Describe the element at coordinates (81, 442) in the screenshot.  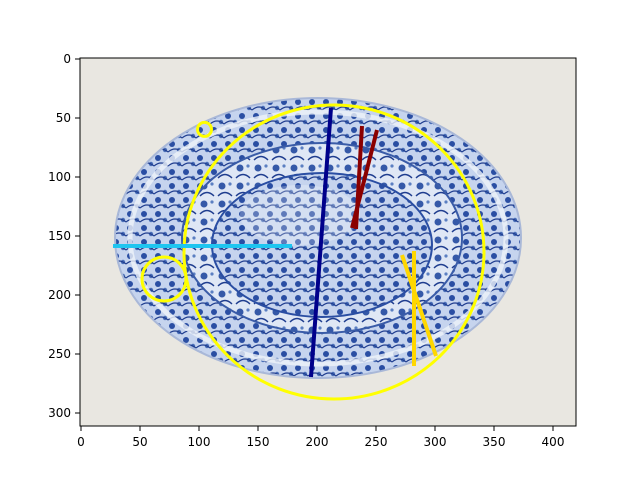
I see `x-tick-label: 0` at that location.